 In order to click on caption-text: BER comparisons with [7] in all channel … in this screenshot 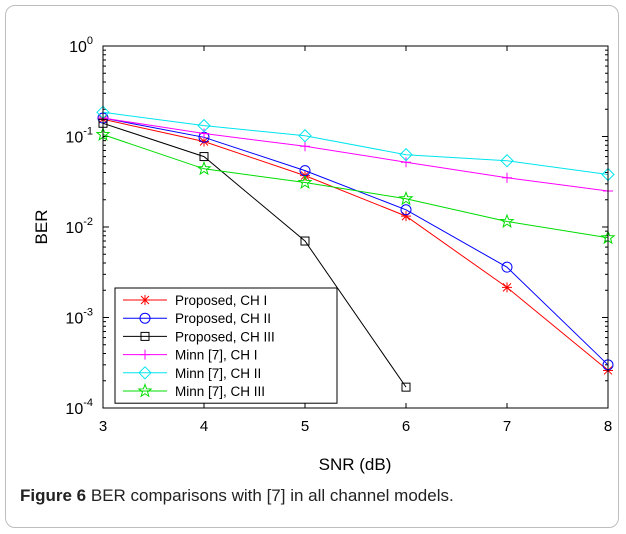, I will do `click(272, 495)`.